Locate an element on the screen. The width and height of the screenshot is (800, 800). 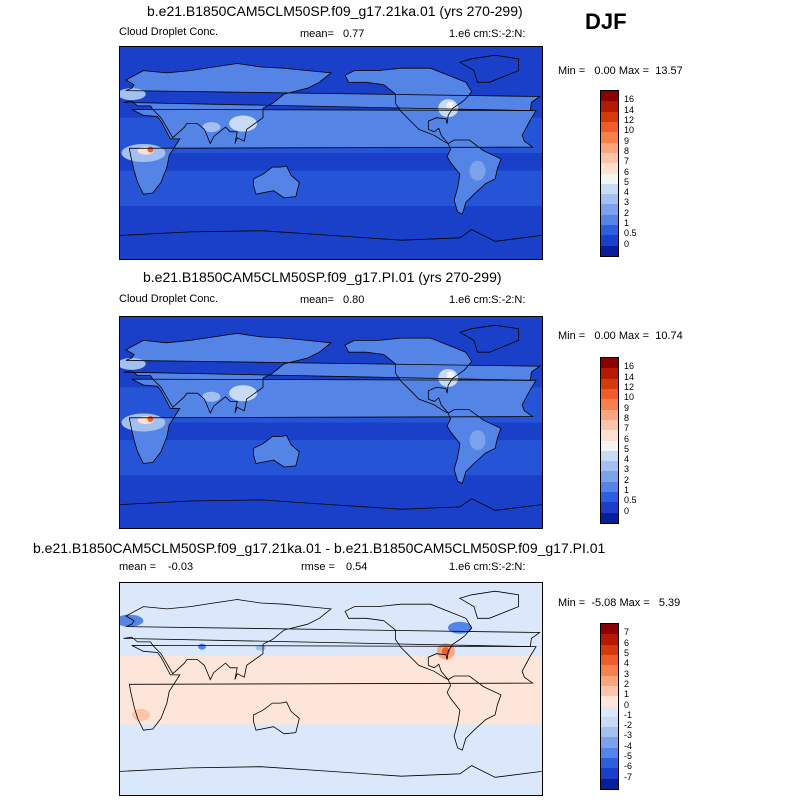
colorbar-1-tick-label: 6 is located at coordinates (627, 171).